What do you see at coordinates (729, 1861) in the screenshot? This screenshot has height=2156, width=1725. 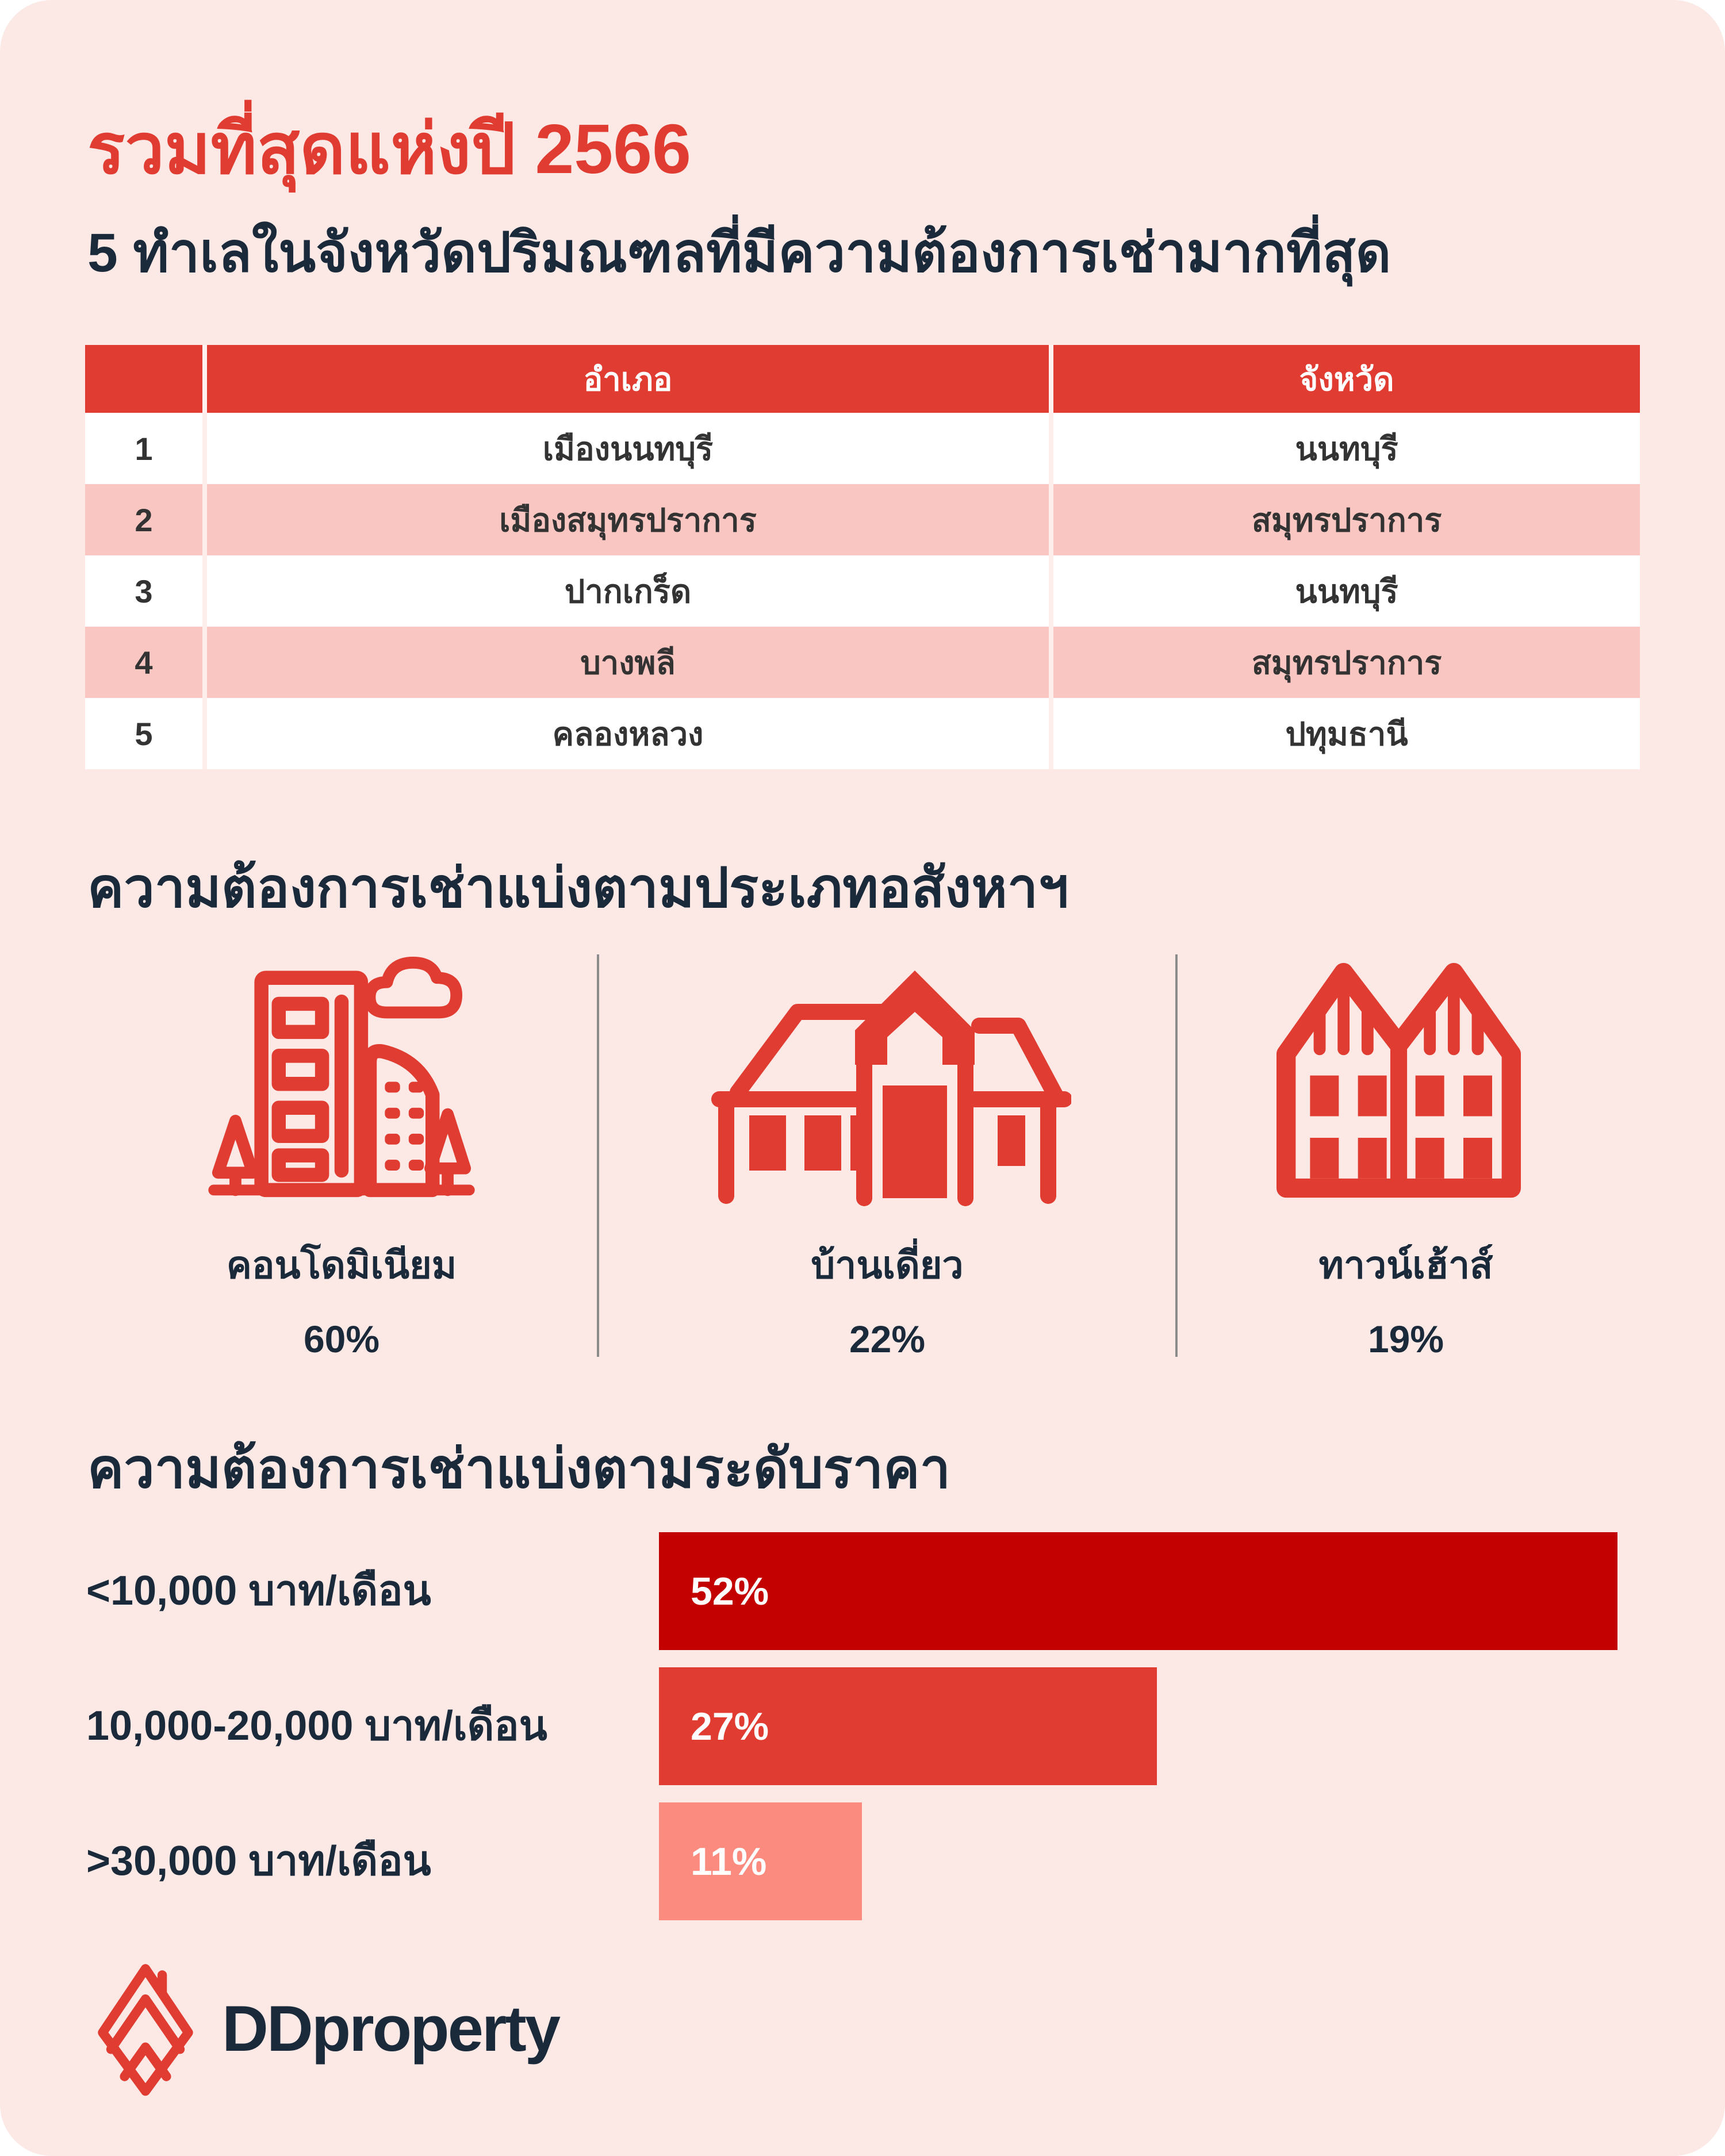 I see `bar-value: 11%` at bounding box center [729, 1861].